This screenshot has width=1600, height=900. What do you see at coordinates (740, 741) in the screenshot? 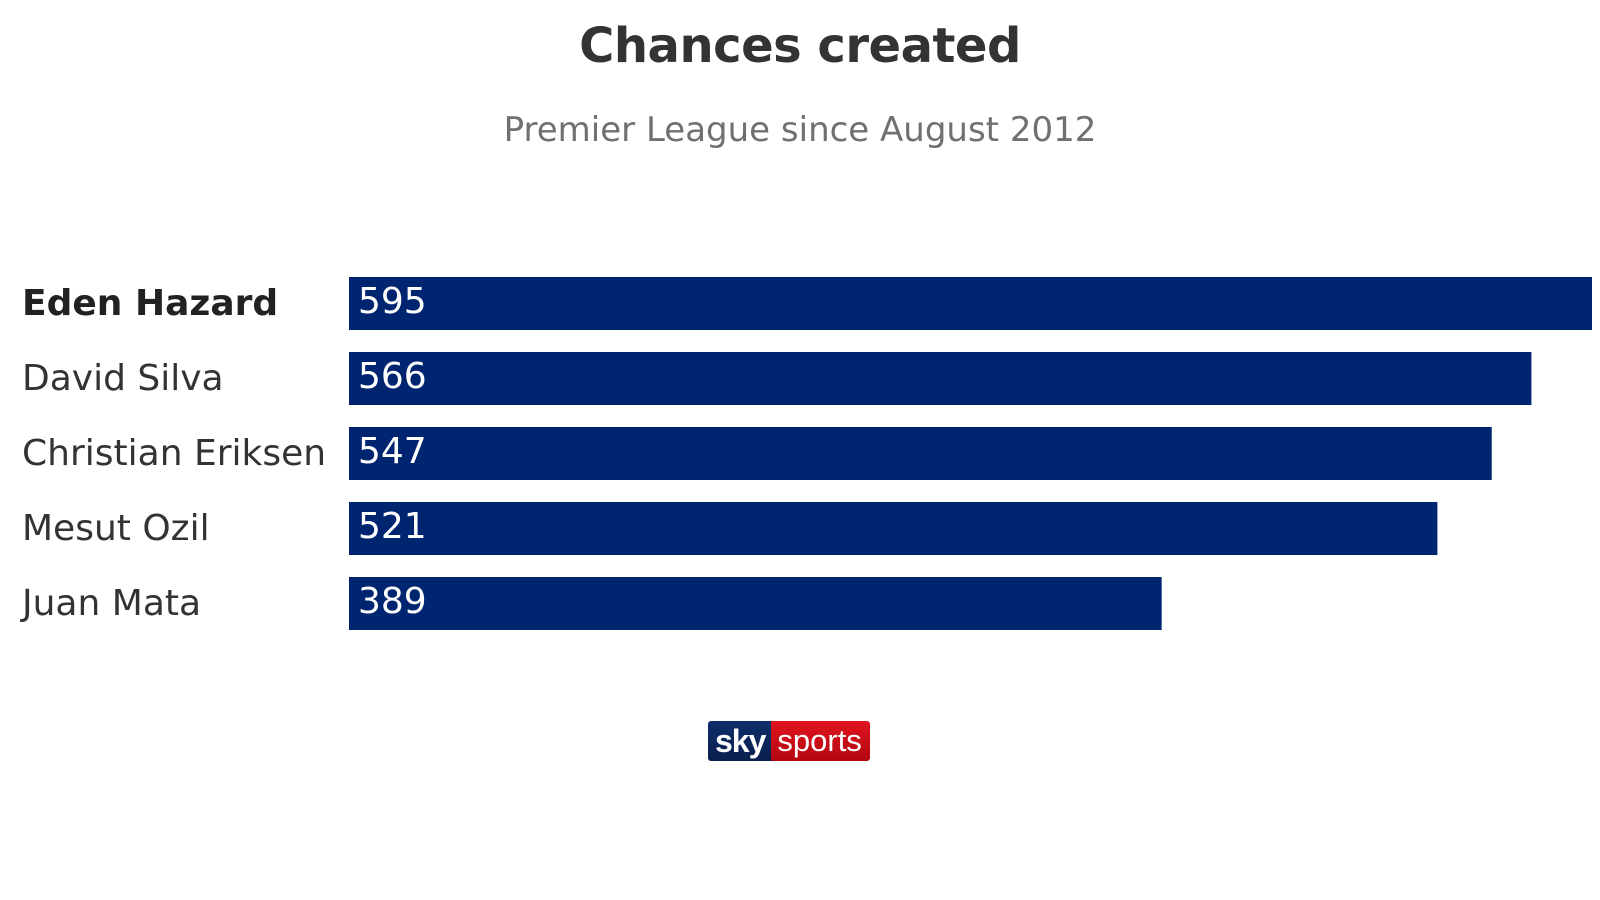
I see `logo-sky-text: sky` at bounding box center [740, 741].